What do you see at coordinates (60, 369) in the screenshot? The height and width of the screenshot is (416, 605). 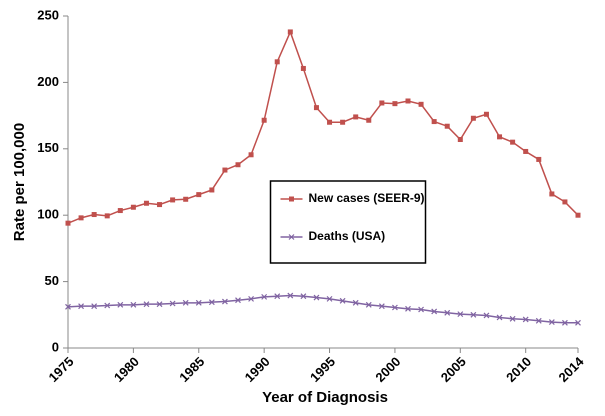 I see `x-tick-label: 1975` at bounding box center [60, 369].